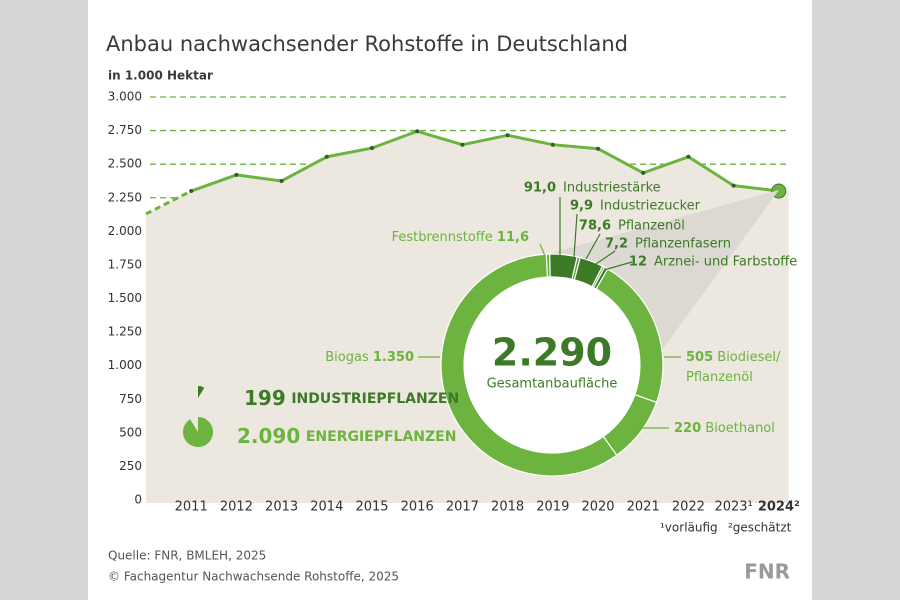 Image resolution: width=900 pixels, height=600 pixels. I want to click on x-tick-label: 2019, so click(552, 507).